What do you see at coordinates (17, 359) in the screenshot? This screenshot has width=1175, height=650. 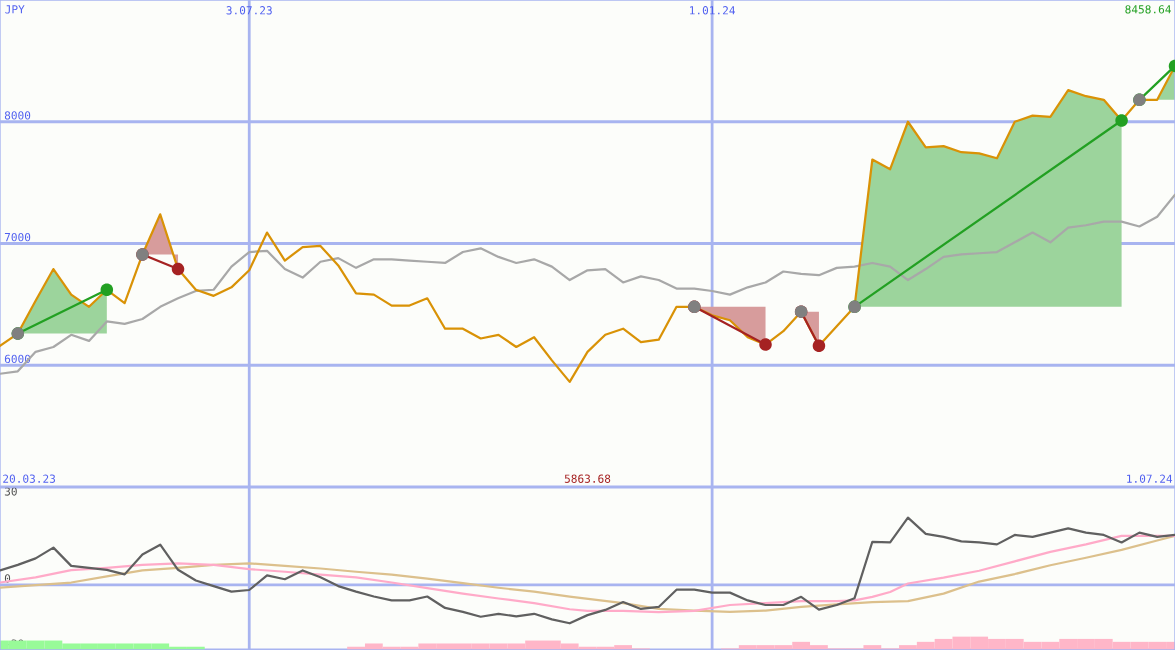 I see `y-tick-label: 6000` at bounding box center [17, 359].